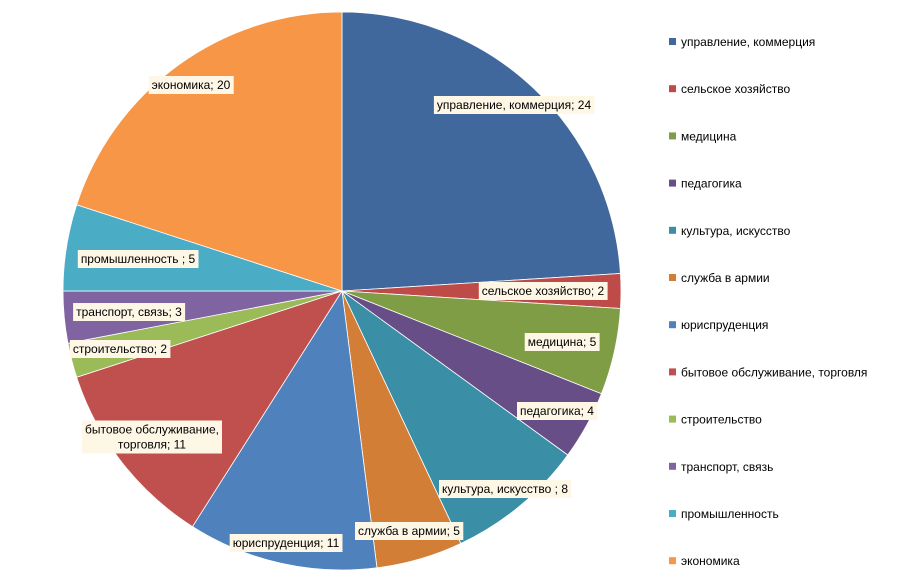 The height and width of the screenshot is (582, 910). I want to click on data-label-text: экономика; 20, so click(191, 85).